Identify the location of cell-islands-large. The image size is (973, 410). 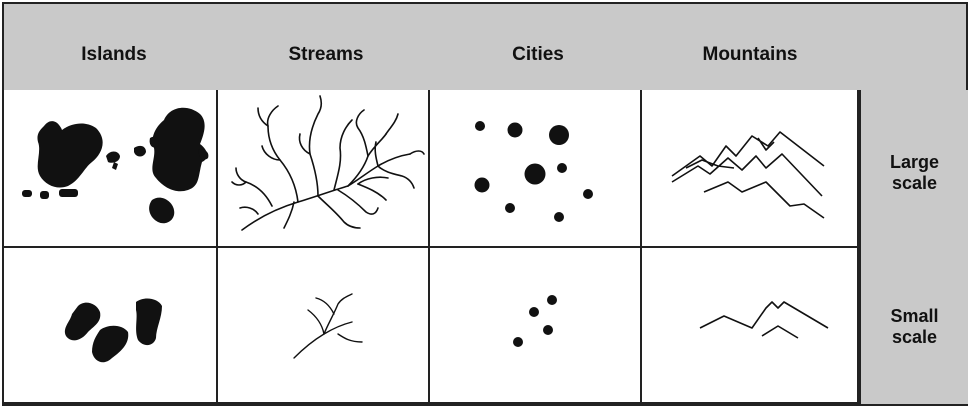
(111, 169).